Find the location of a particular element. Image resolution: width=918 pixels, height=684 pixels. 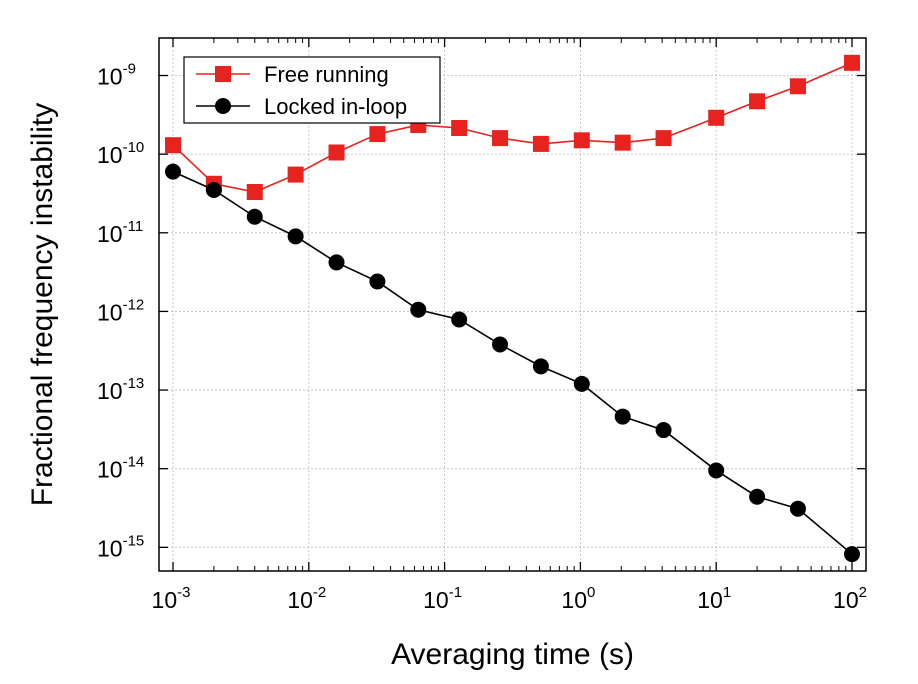

legend-marker-circle is located at coordinates (223, 106).